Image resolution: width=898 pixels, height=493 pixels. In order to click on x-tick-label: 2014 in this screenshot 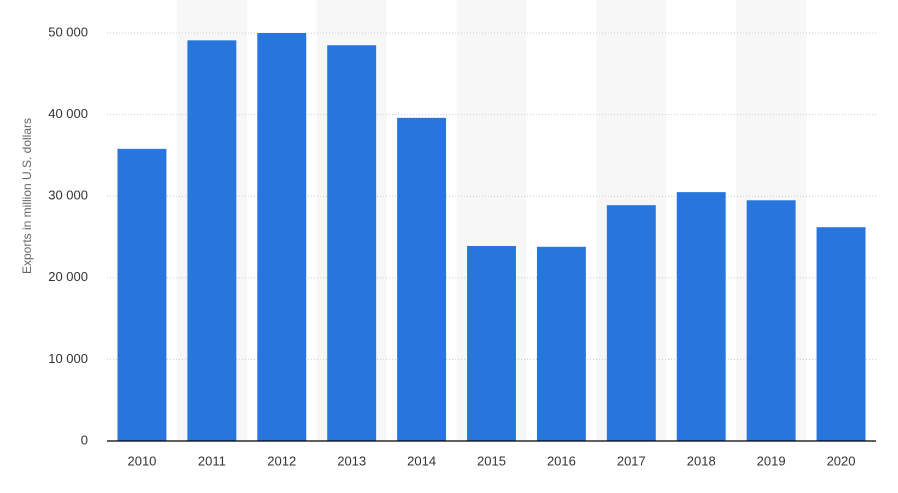, I will do `click(421, 460)`.